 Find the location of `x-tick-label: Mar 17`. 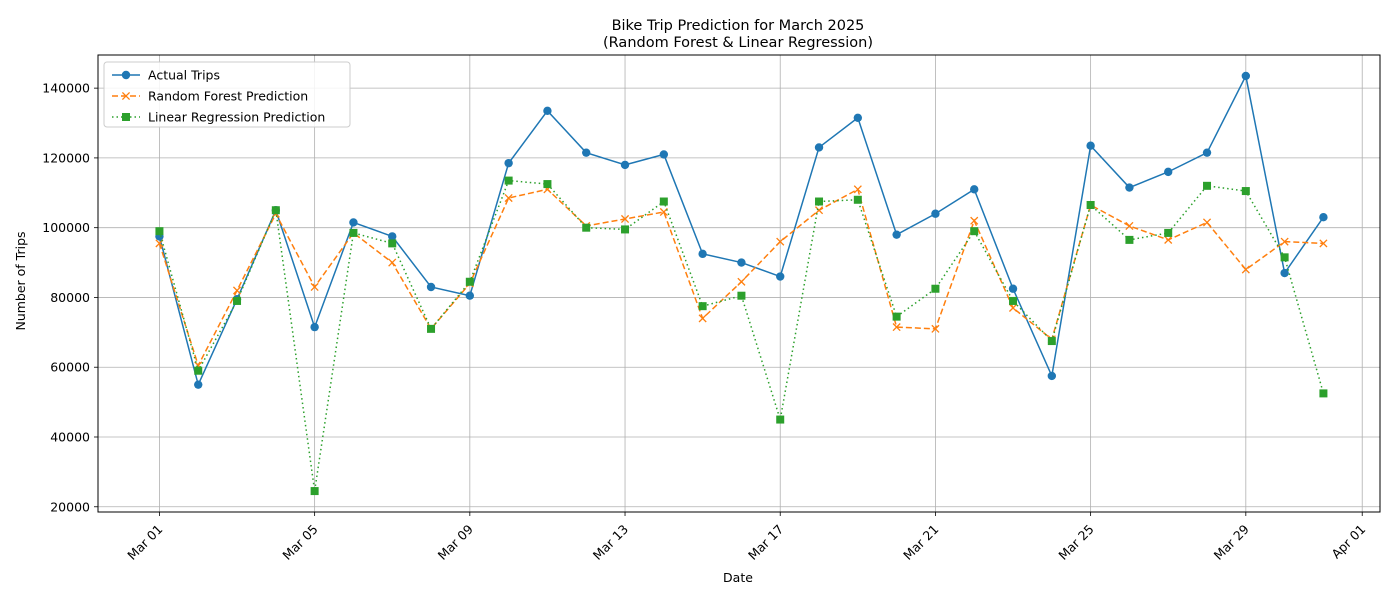

x-tick-label: Mar 17 is located at coordinates (765, 542).